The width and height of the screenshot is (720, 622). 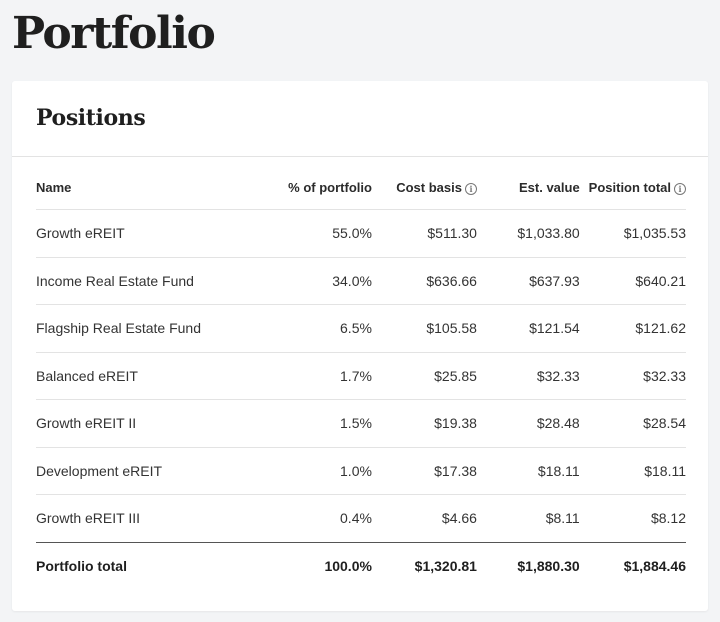 What do you see at coordinates (88, 518) in the screenshot?
I see `position-name: Growth eREIT III` at bounding box center [88, 518].